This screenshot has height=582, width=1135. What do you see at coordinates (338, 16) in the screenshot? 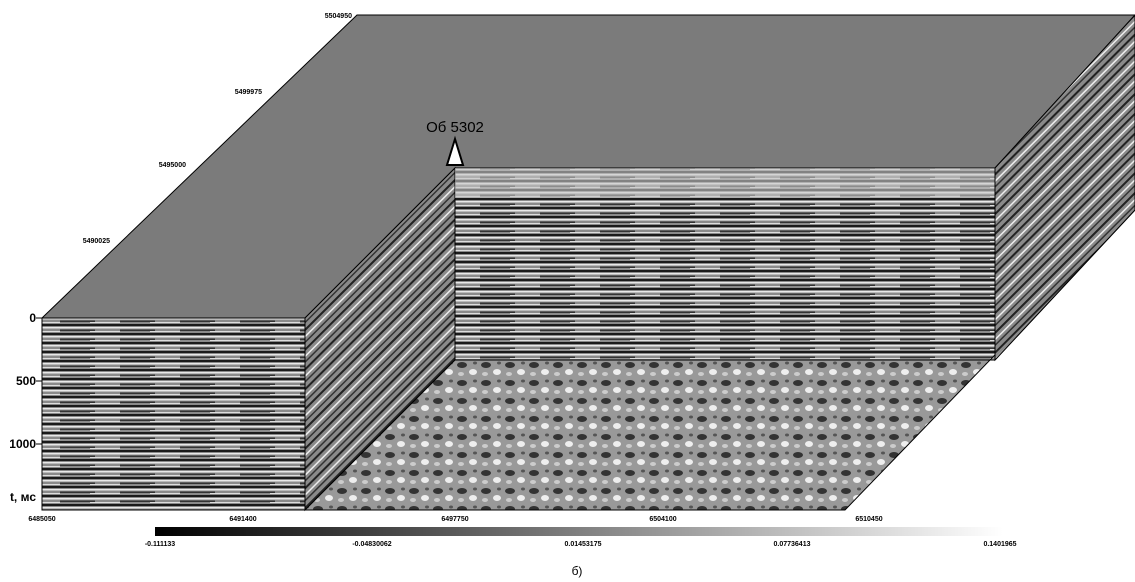
I see `diag-tick-label: 5504950` at bounding box center [338, 16].